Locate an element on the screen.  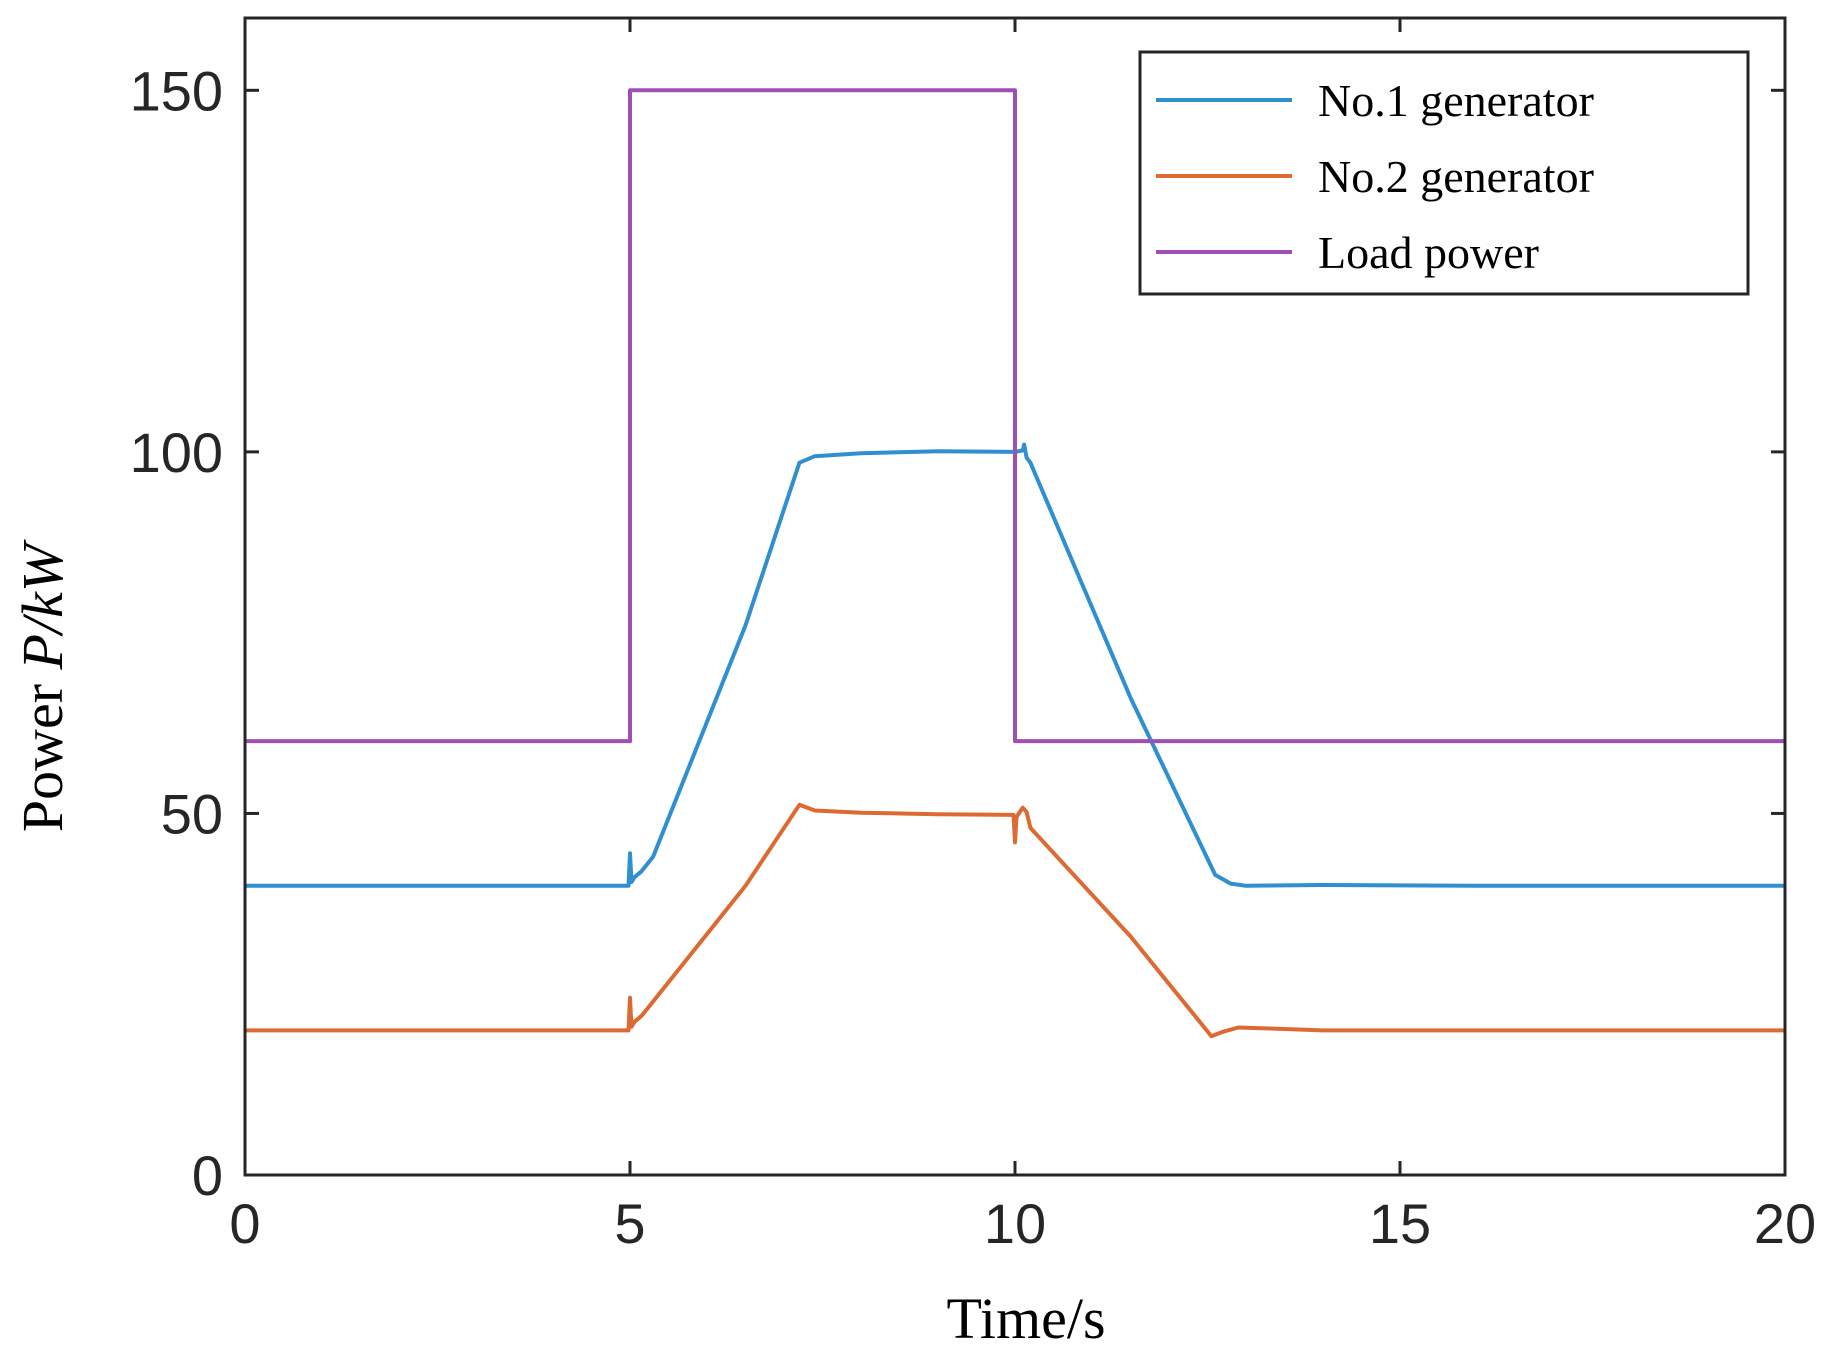
x-tick-label: 15 is located at coordinates (1400, 1223).